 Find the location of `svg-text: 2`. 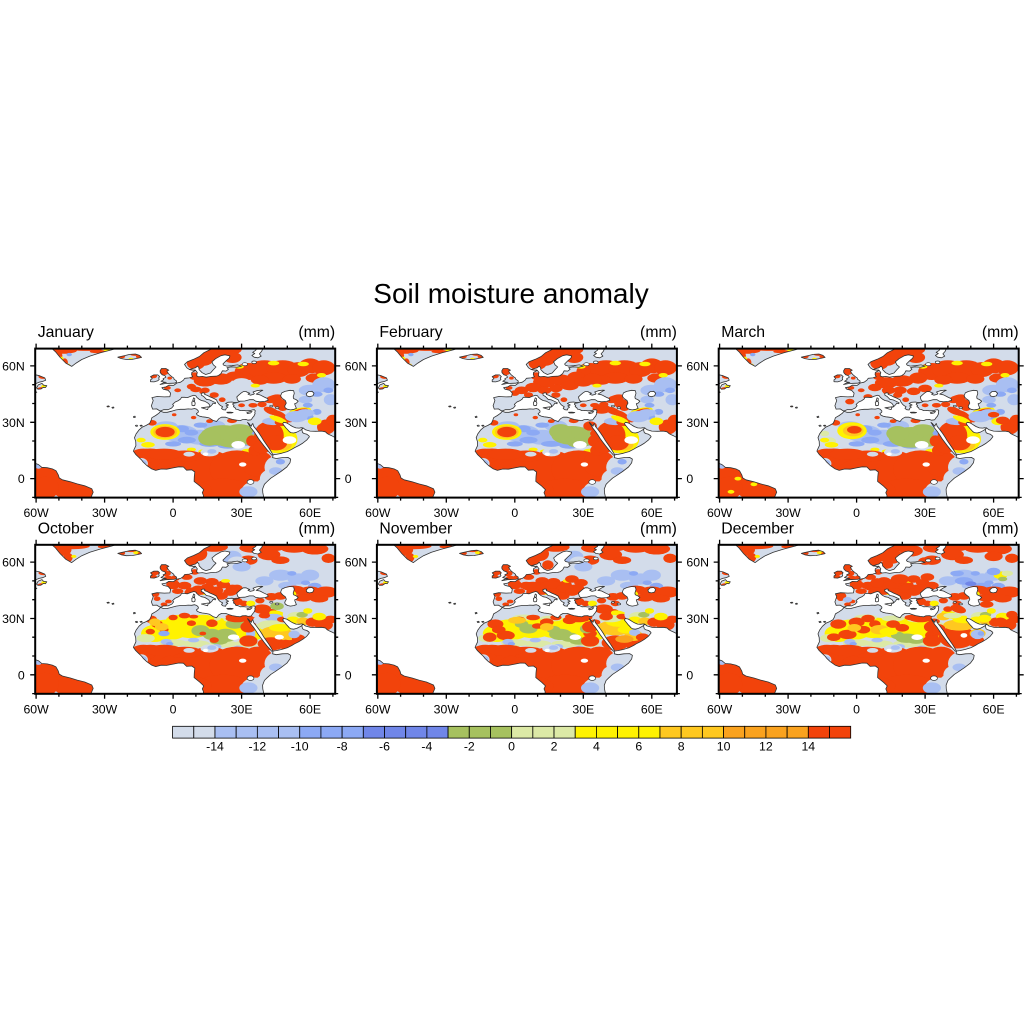

svg-text: 2 is located at coordinates (554, 747).